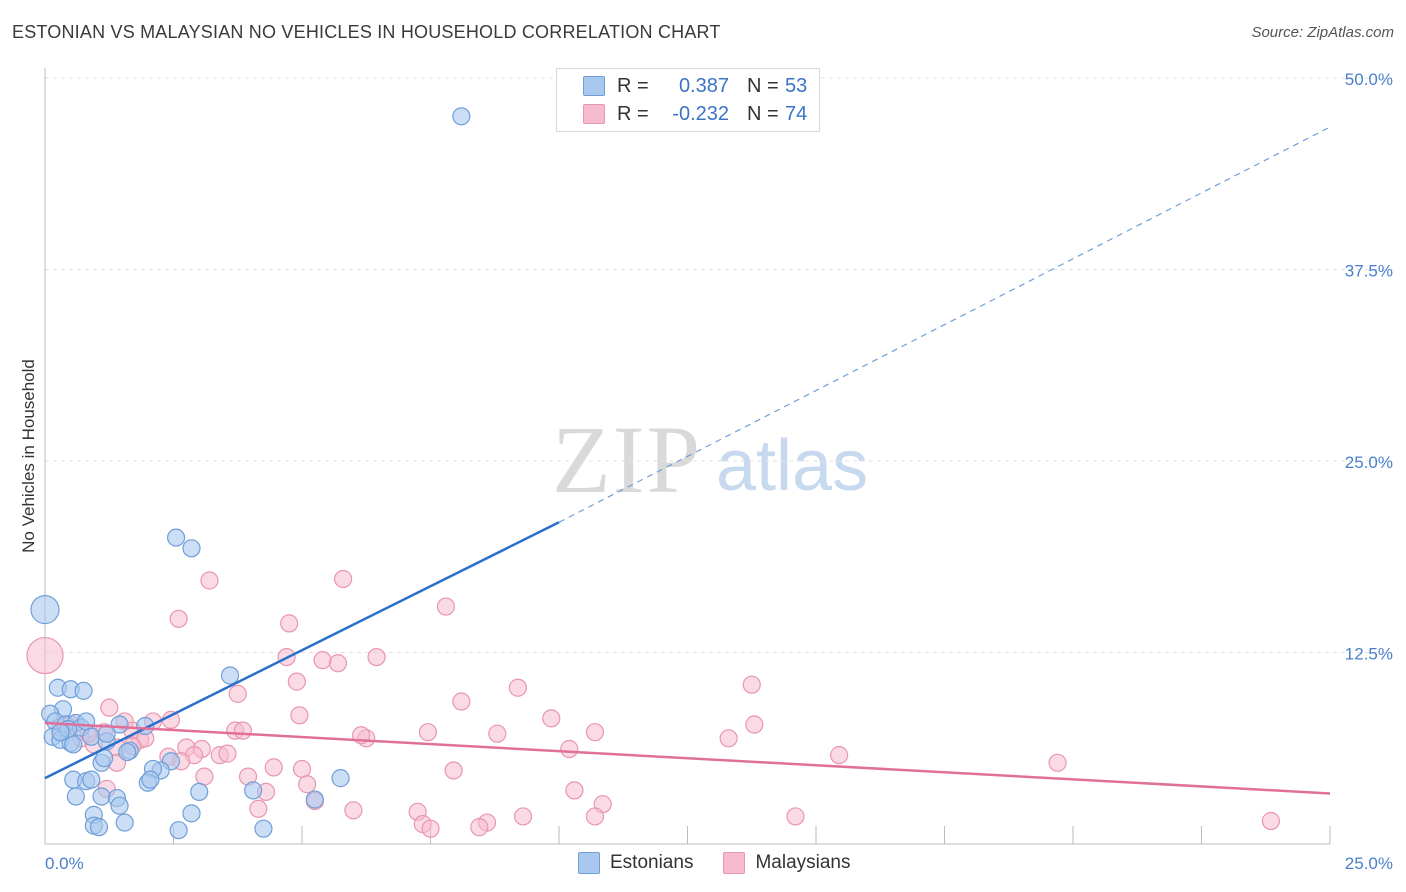  Describe the element at coordinates (64, 863) in the screenshot. I see `x-tick-label: 0.0%` at that location.